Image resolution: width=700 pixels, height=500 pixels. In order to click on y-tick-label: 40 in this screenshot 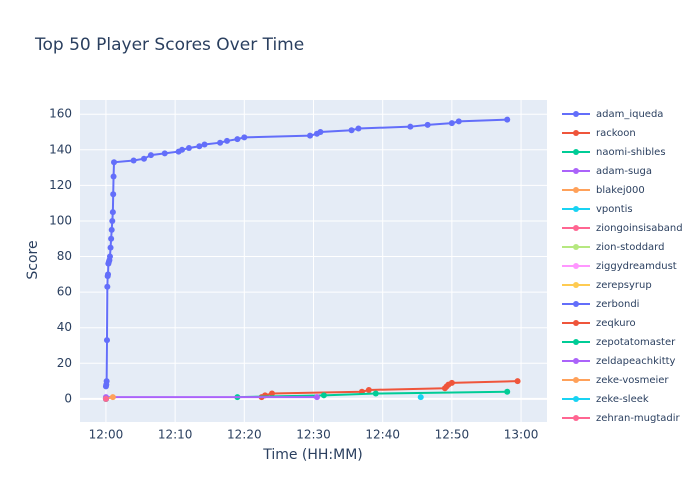, I will do `click(64, 327)`.